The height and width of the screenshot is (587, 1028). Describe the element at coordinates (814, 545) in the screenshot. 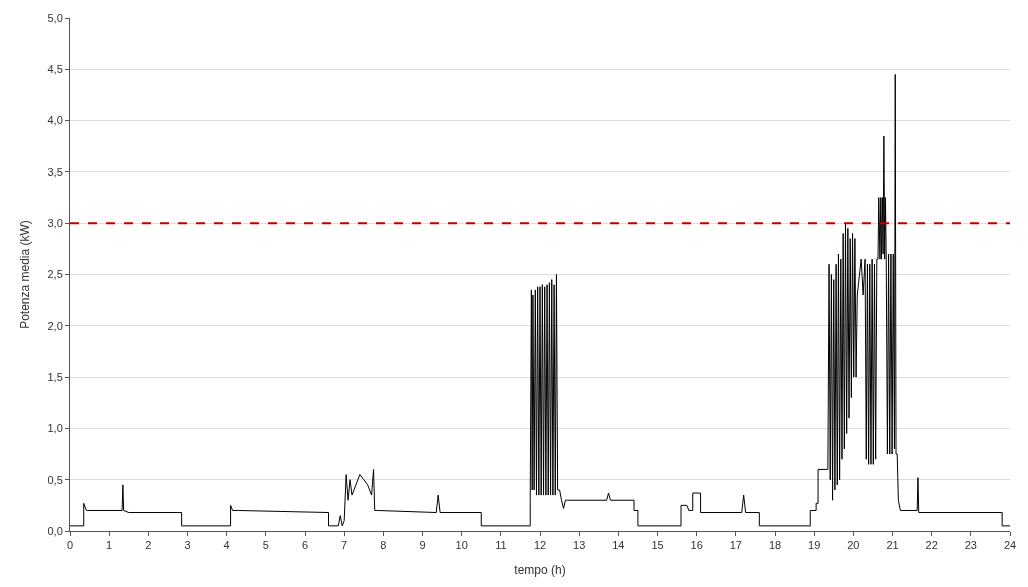

I see `x-tick-label: 19` at that location.